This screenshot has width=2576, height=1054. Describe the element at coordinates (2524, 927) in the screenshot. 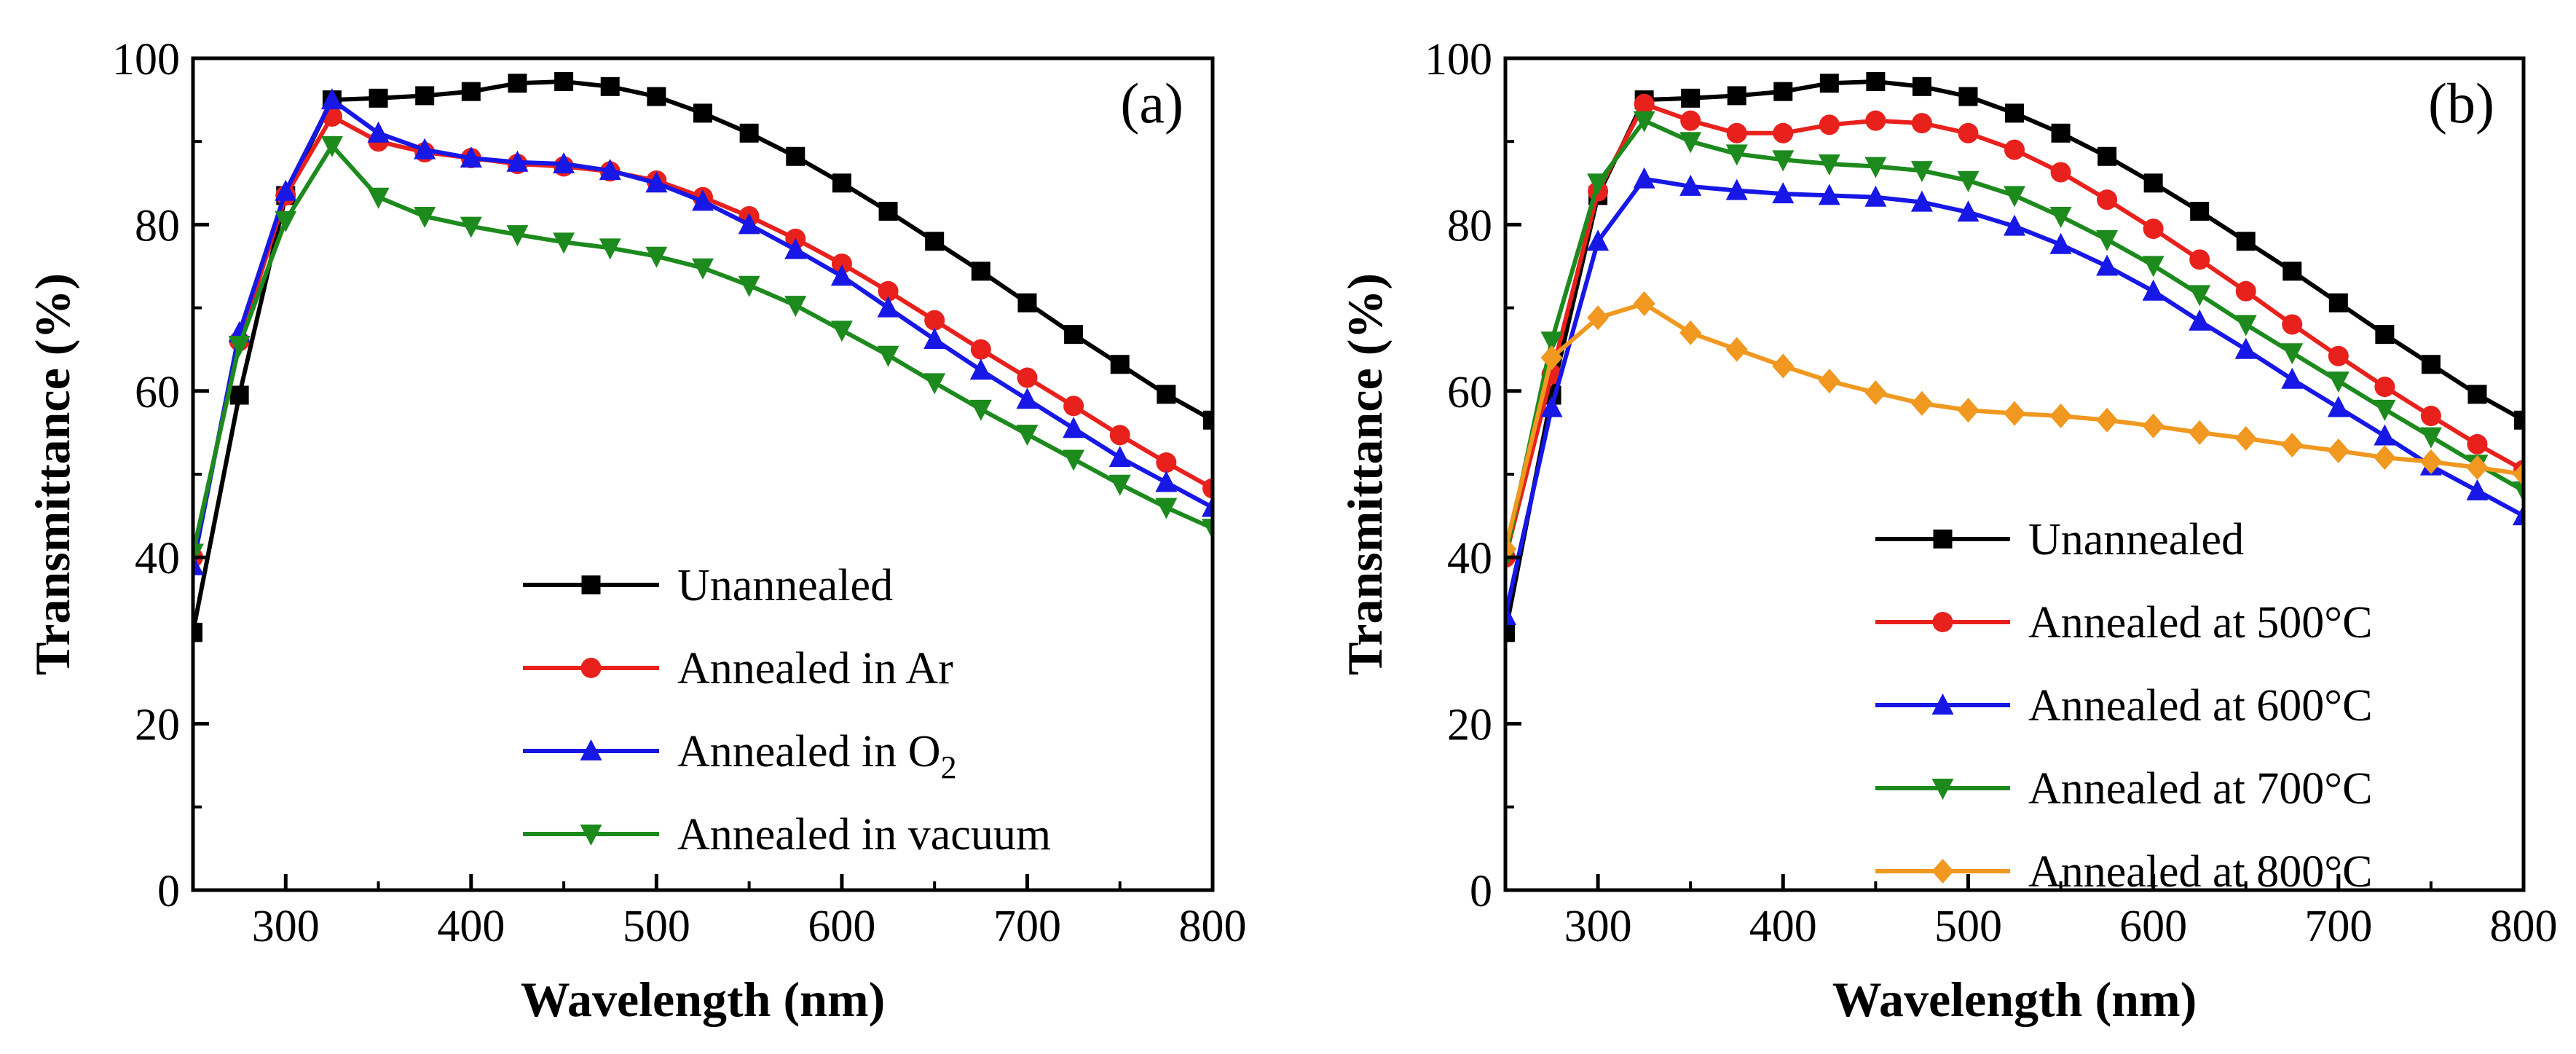

I see `x-tick-label: 800` at that location.